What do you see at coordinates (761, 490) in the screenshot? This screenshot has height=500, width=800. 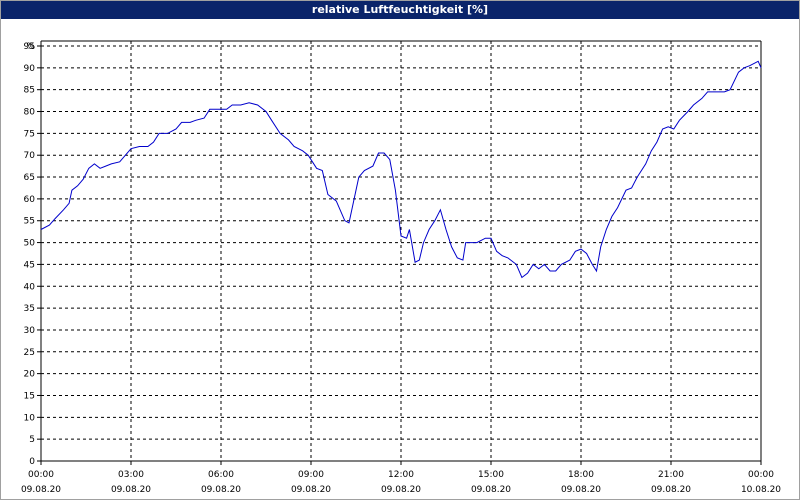 I see `x-tick-date-label: 10.08.20` at bounding box center [761, 490].